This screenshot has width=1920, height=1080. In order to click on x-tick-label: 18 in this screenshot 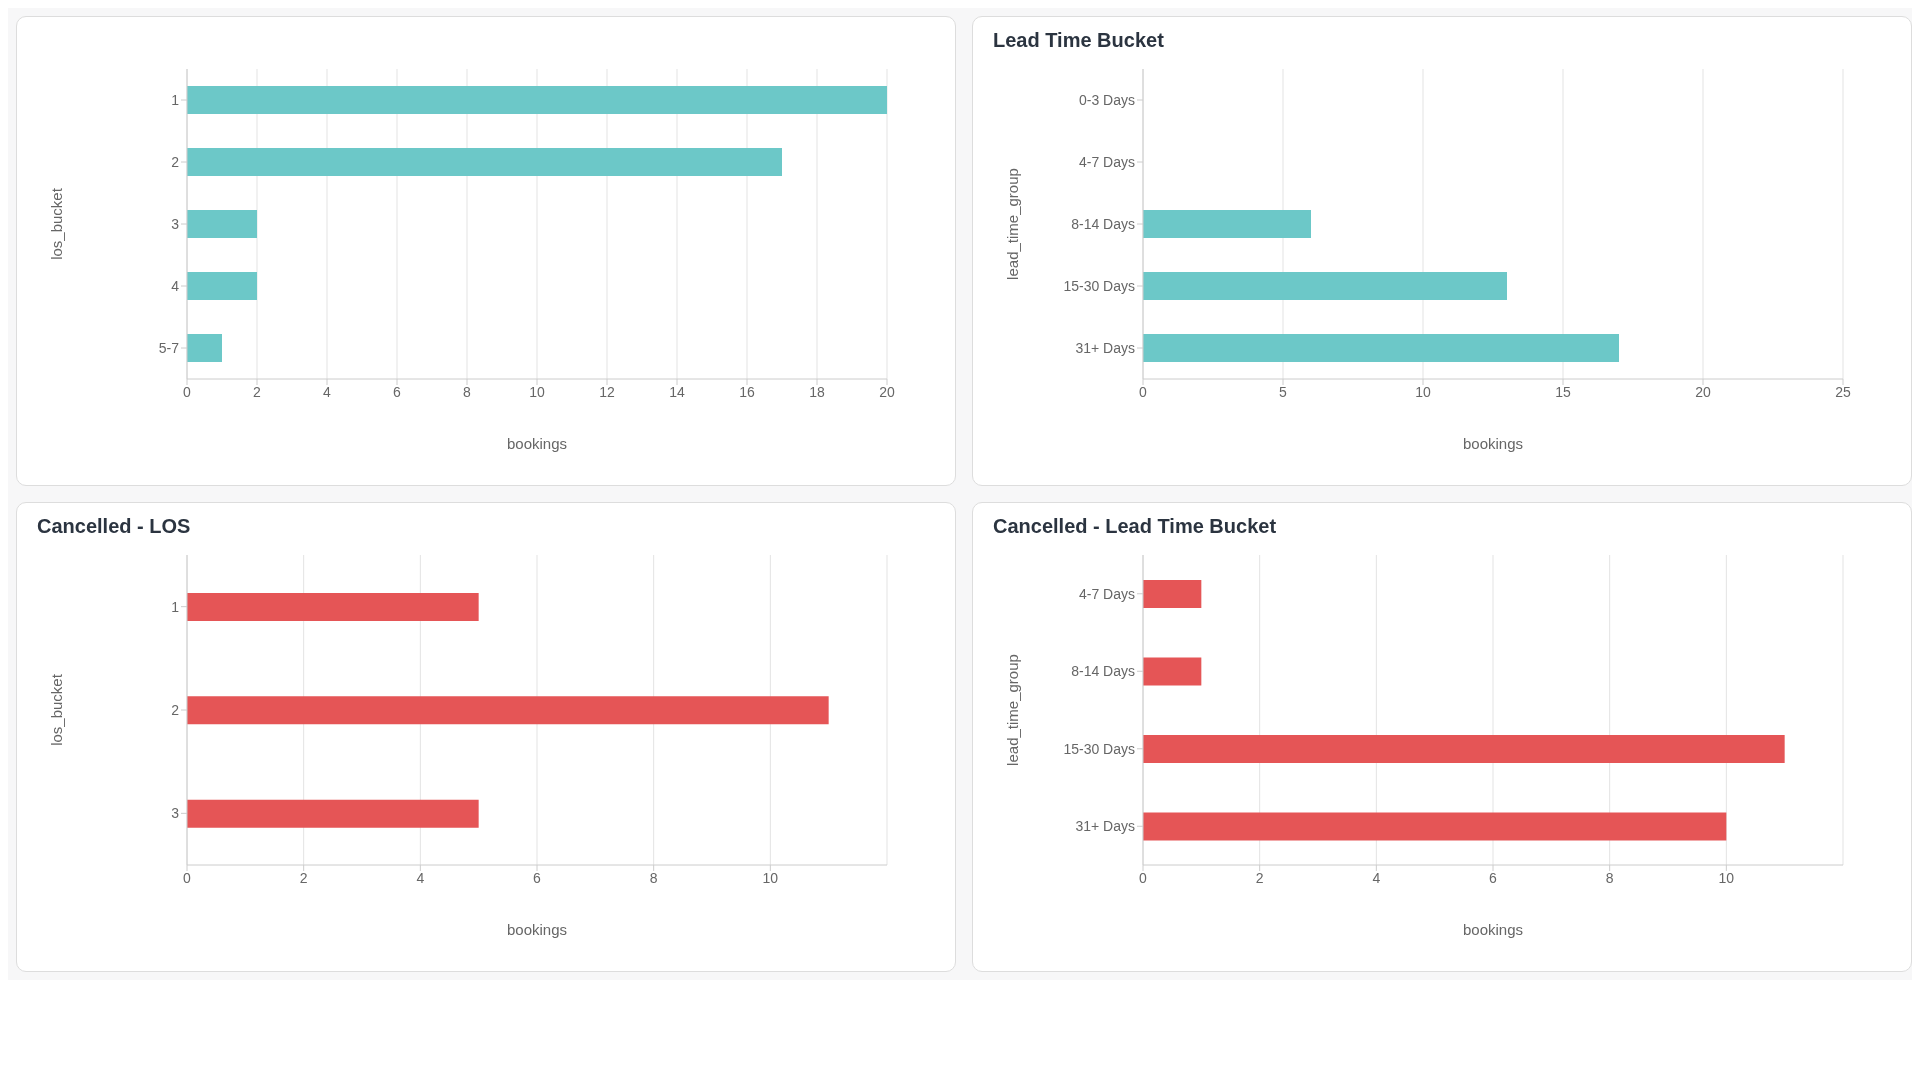, I will do `click(817, 391)`.